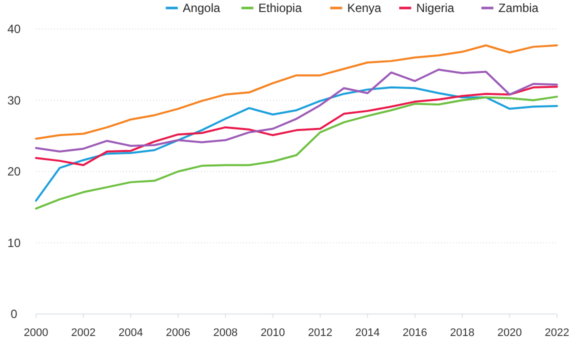 The height and width of the screenshot is (342, 570). I want to click on x-tick-label: 2020, so click(509, 333).